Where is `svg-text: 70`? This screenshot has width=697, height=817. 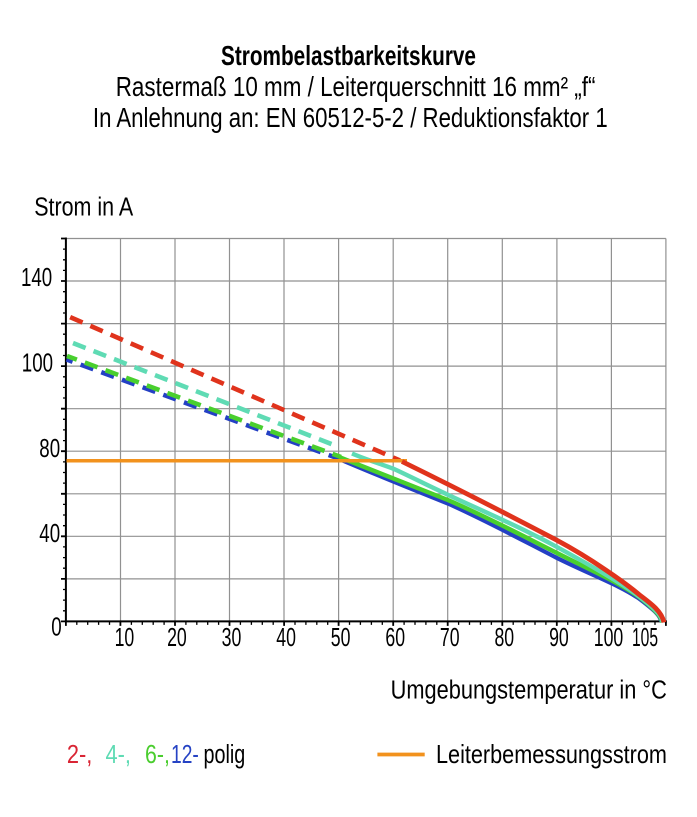
svg-text: 70 is located at coordinates (450, 637).